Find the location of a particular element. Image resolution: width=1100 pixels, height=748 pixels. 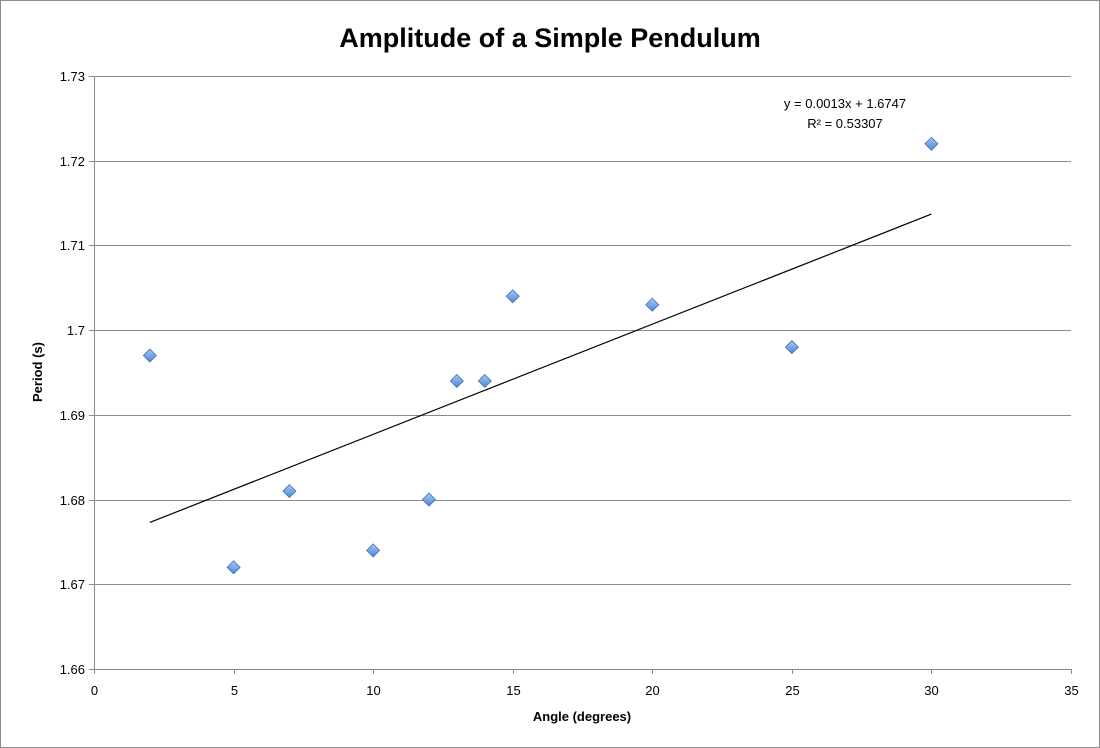

x-tick-label: 20 is located at coordinates (652, 690).